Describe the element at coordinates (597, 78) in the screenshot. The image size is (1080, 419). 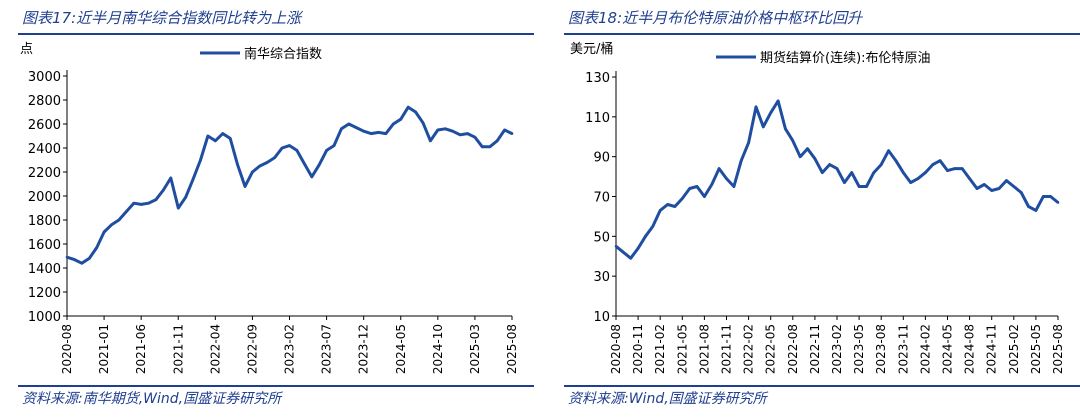
I see `y-tick-label: 130` at that location.